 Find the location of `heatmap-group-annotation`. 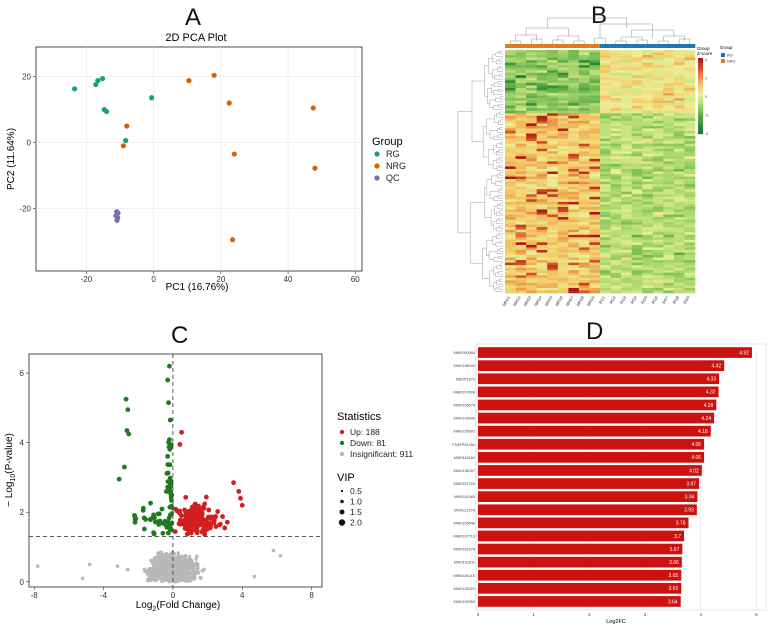

heatmap-group-annotation is located at coordinates (600, 46).